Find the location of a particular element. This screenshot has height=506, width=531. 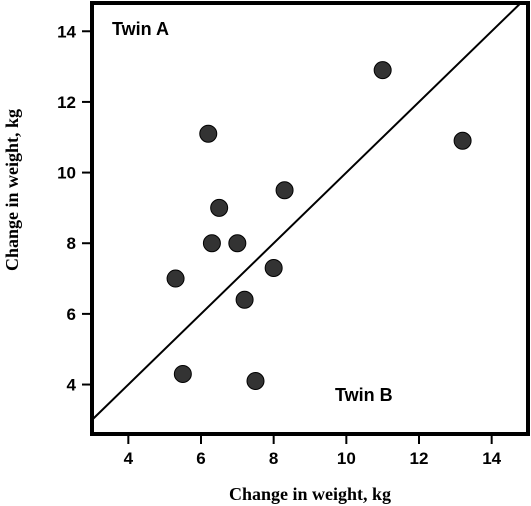

y-tick-label: 14 is located at coordinates (66, 31).